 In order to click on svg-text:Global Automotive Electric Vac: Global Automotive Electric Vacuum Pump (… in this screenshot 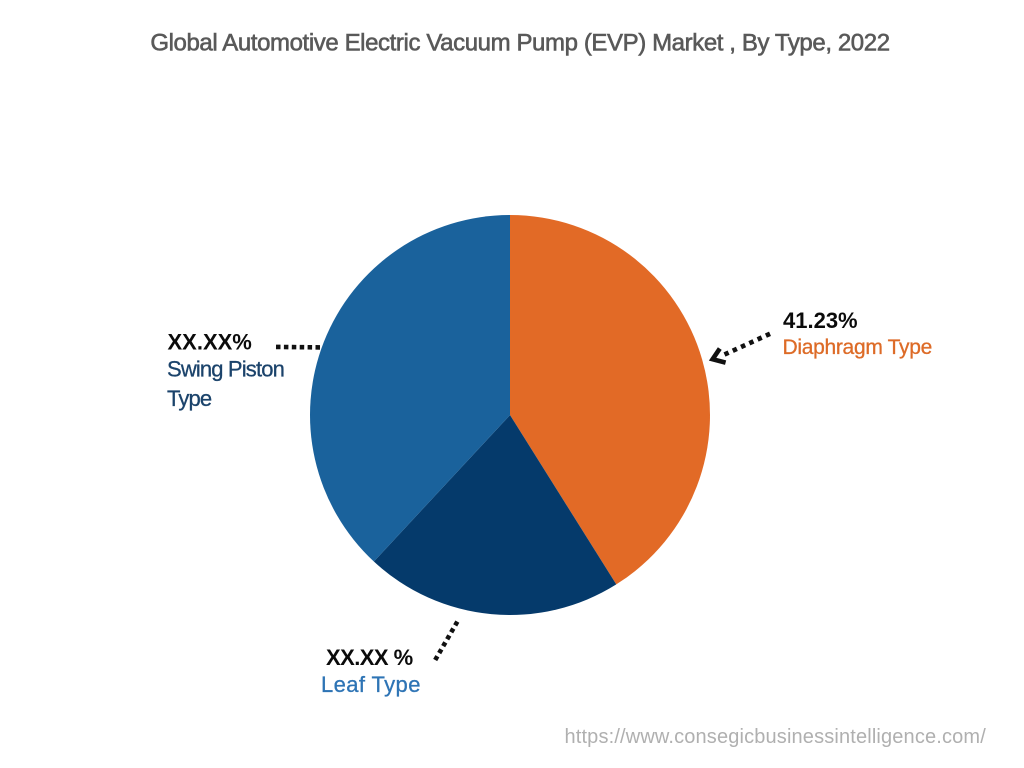, I will do `click(519, 43)`.